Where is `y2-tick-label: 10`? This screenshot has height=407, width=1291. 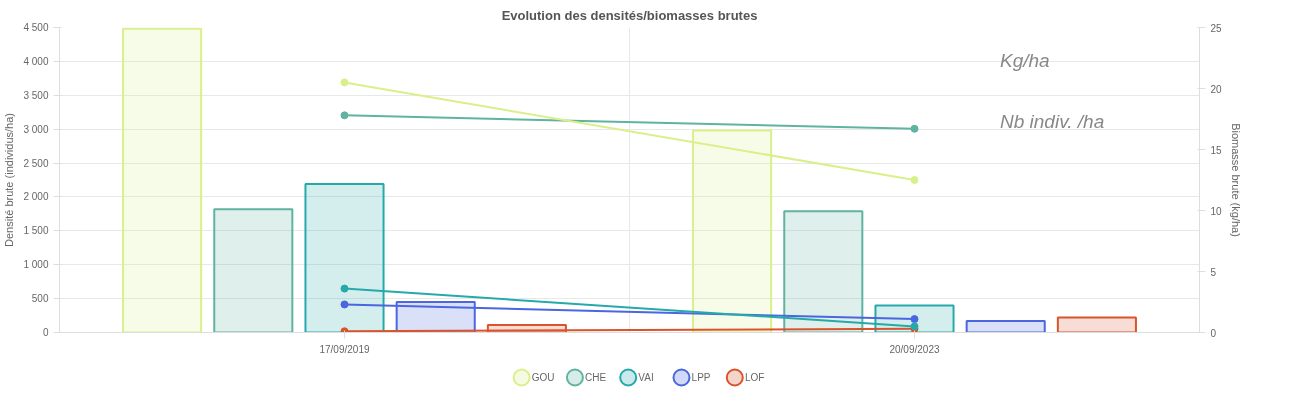 y2-tick-label: 10 is located at coordinates (1216, 211).